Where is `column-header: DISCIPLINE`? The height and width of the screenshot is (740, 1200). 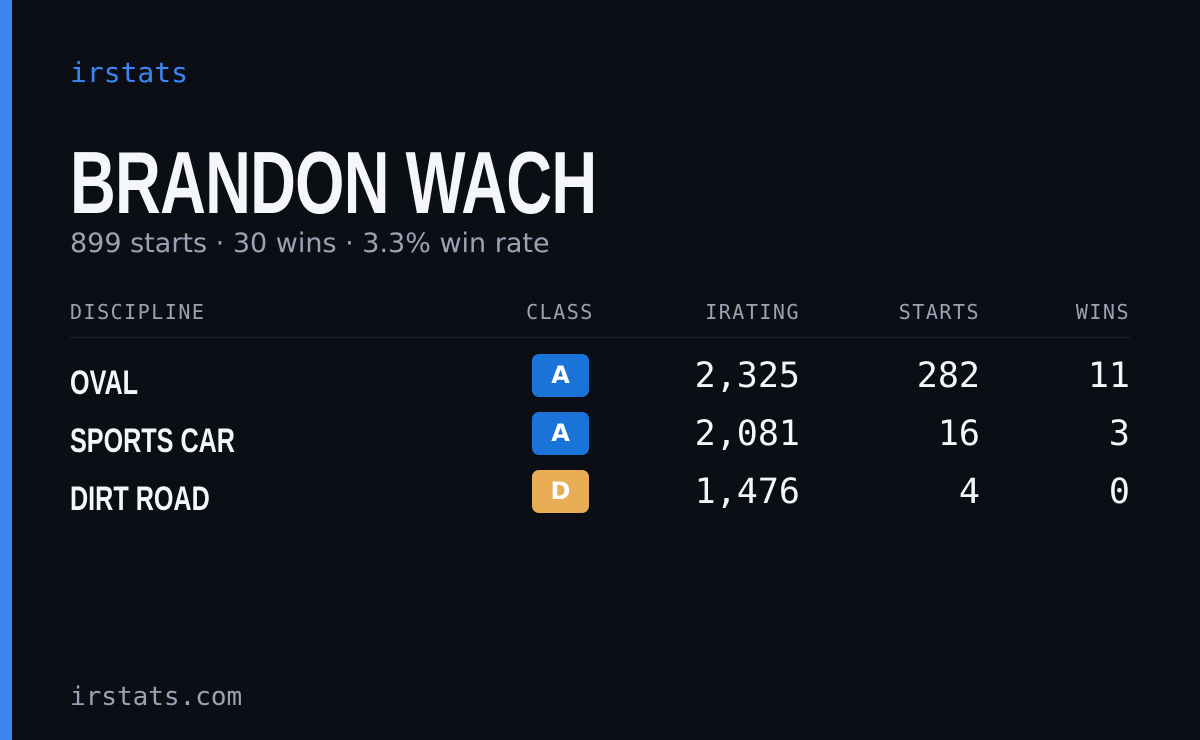
column-header: DISCIPLINE is located at coordinates (138, 312).